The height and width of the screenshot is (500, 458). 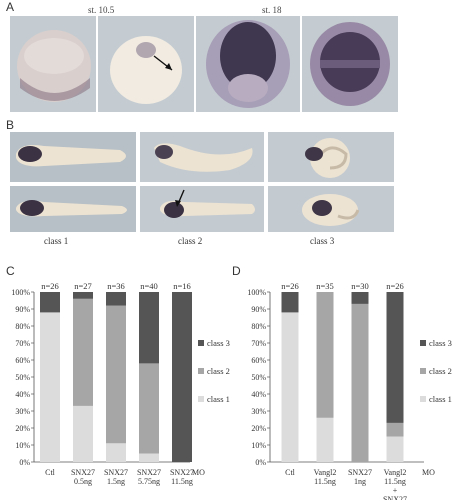 What do you see at coordinates (331, 157) in the screenshot?
I see `tadpole-photo-b3` at bounding box center [331, 157].